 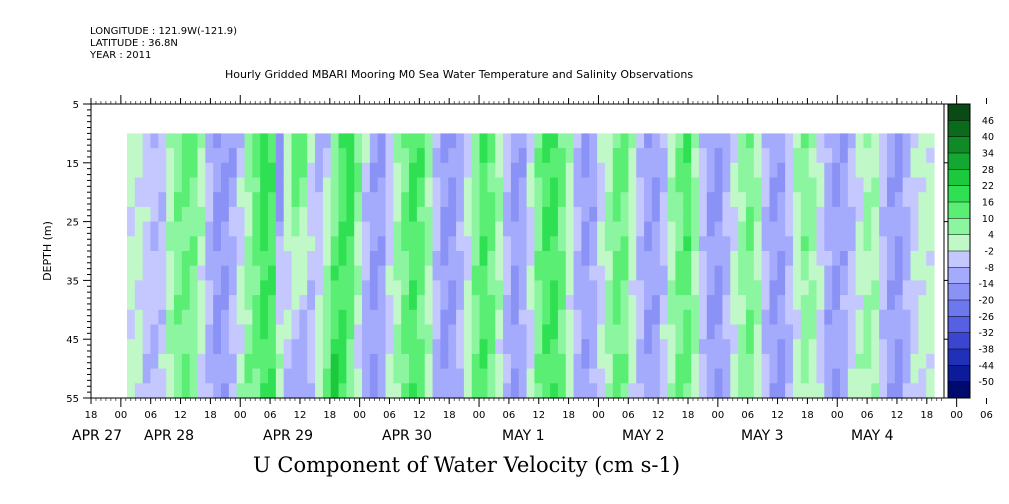 I want to click on colorbar-swatch, so click(x=959, y=276).